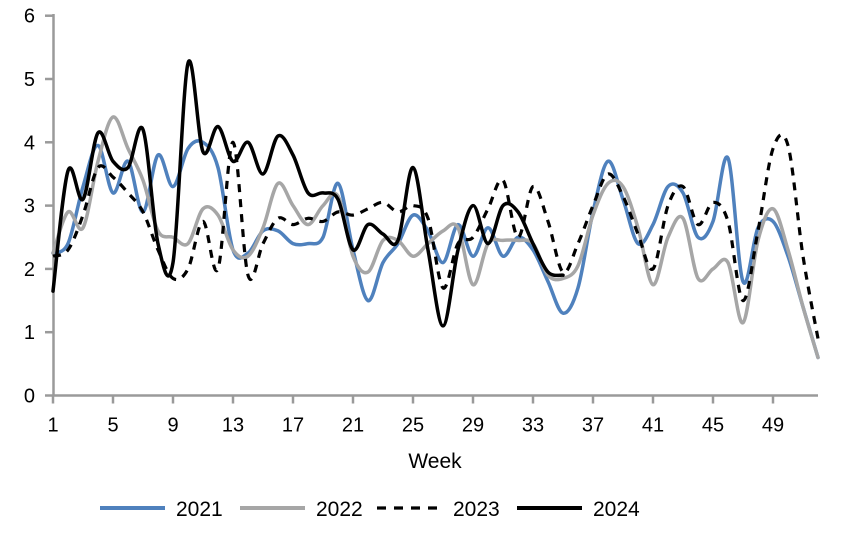 This screenshot has height=536, width=852. I want to click on x-tick-label: 25, so click(413, 426).